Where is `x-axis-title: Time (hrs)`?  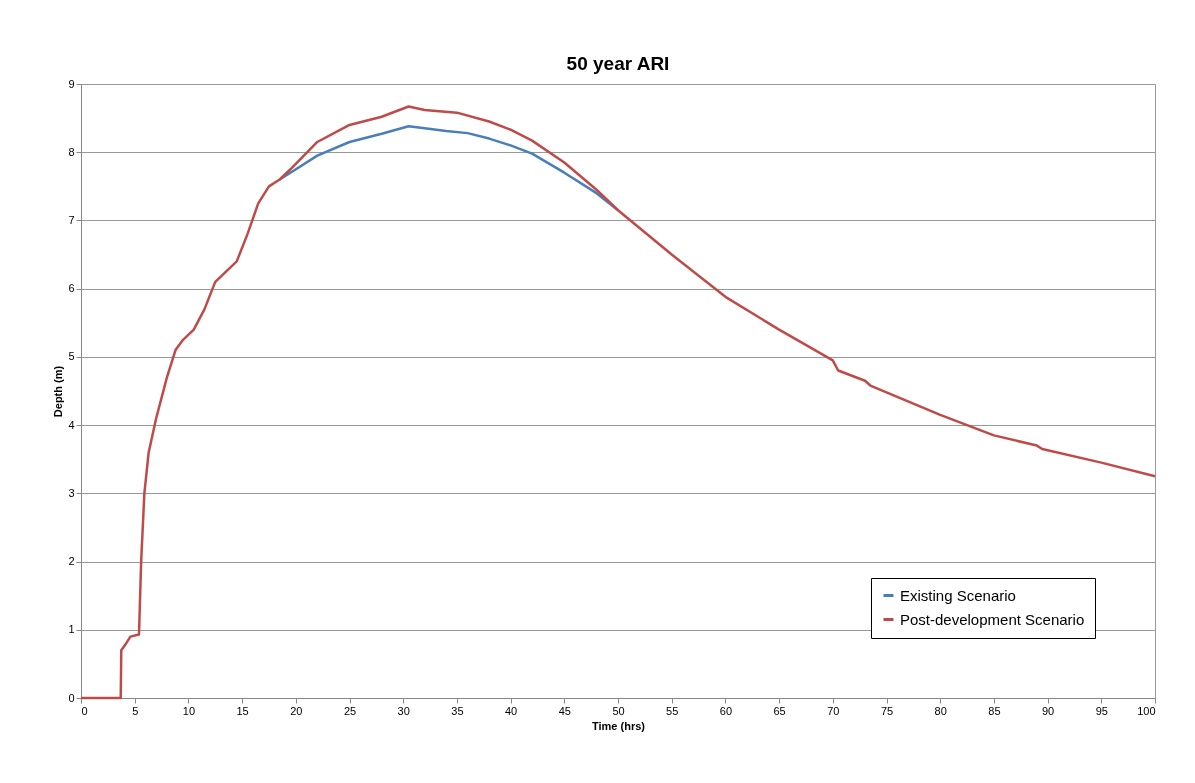
x-axis-title: Time (hrs) is located at coordinates (619, 725).